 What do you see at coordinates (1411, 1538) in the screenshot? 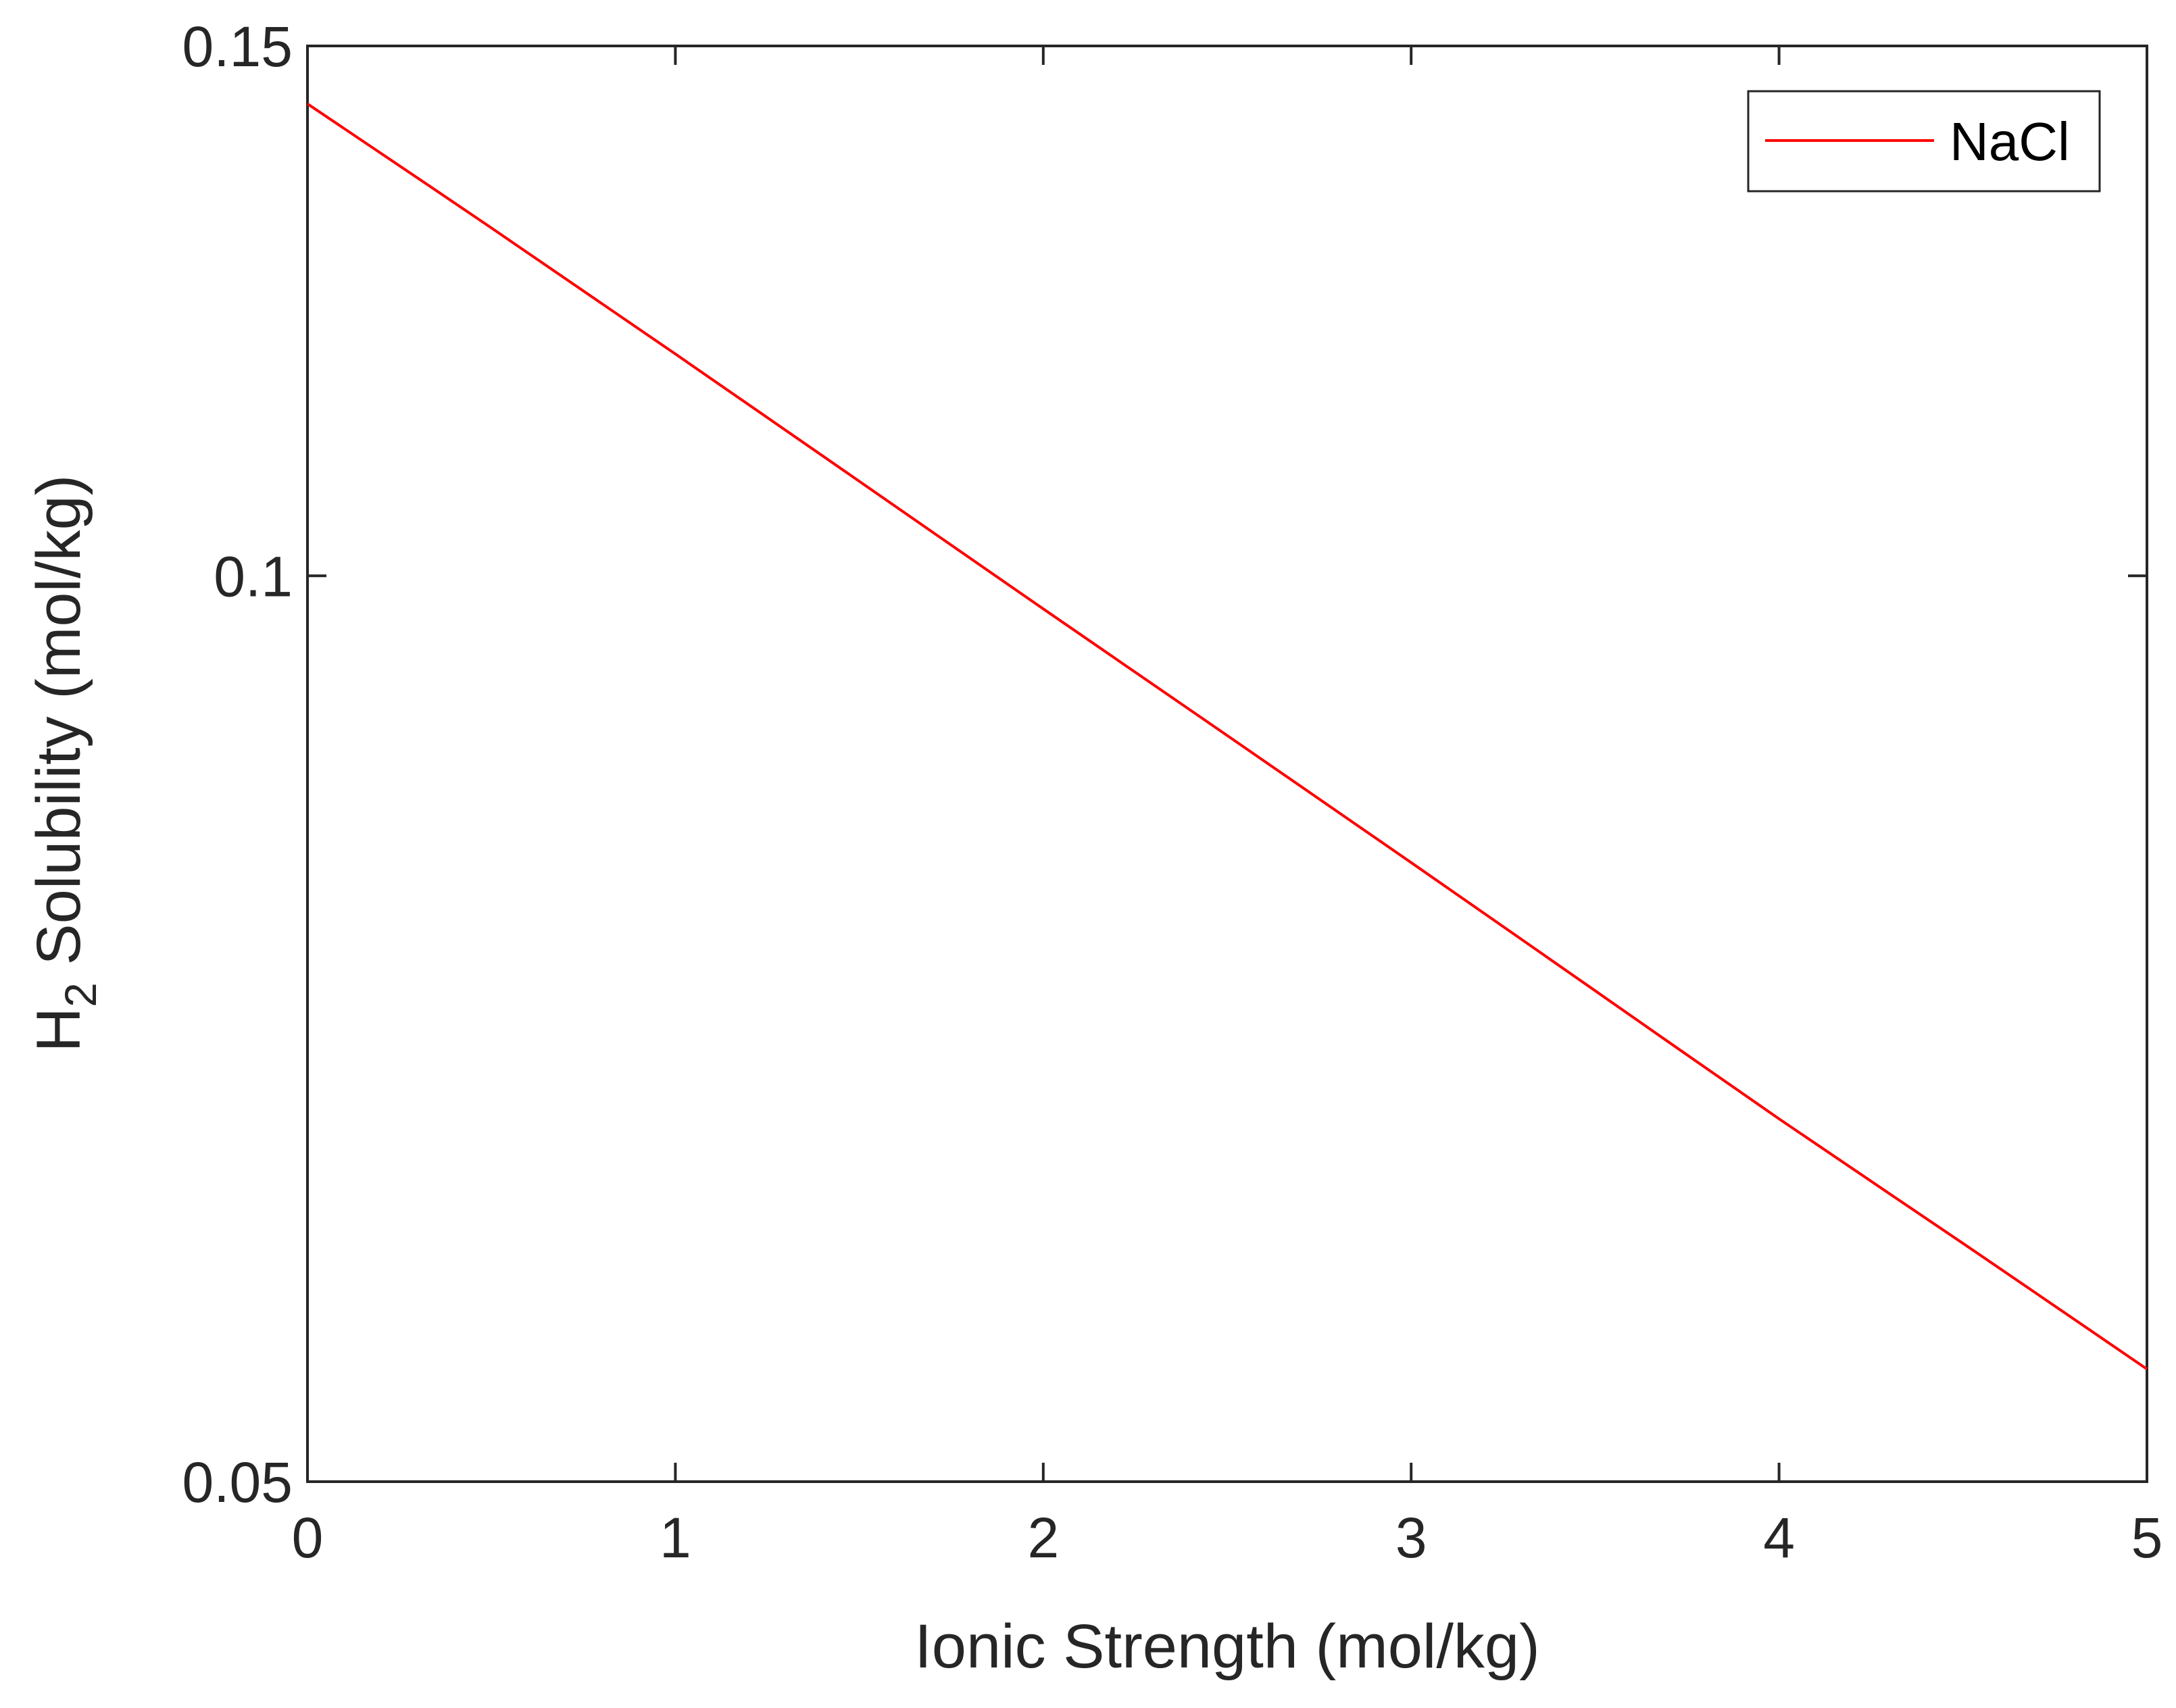
I see `x-tick-label-3: 3` at bounding box center [1411, 1538].